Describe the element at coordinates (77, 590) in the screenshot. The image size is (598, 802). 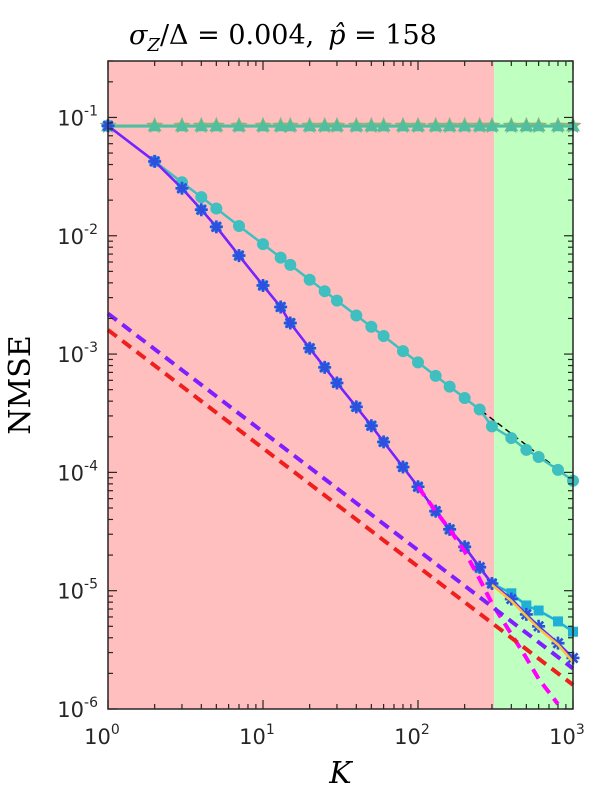
I see `y-tick-label-2: 10⁻⁵` at that location.